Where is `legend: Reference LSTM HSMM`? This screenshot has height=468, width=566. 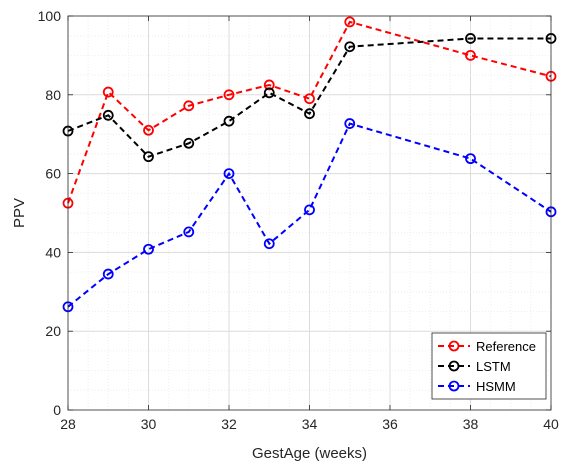 legend: Reference LSTM HSMM is located at coordinates (489, 366).